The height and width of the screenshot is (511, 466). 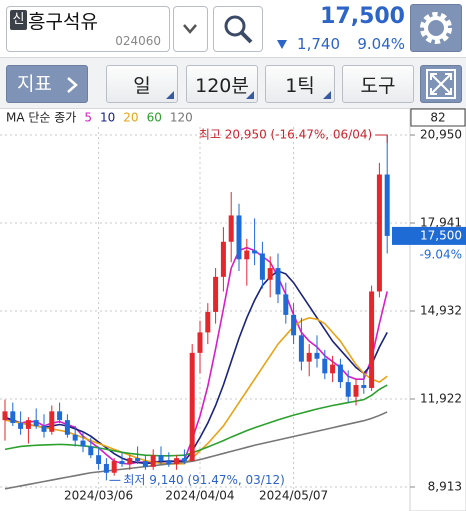 I want to click on button-label: 지표, so click(x=34, y=84).